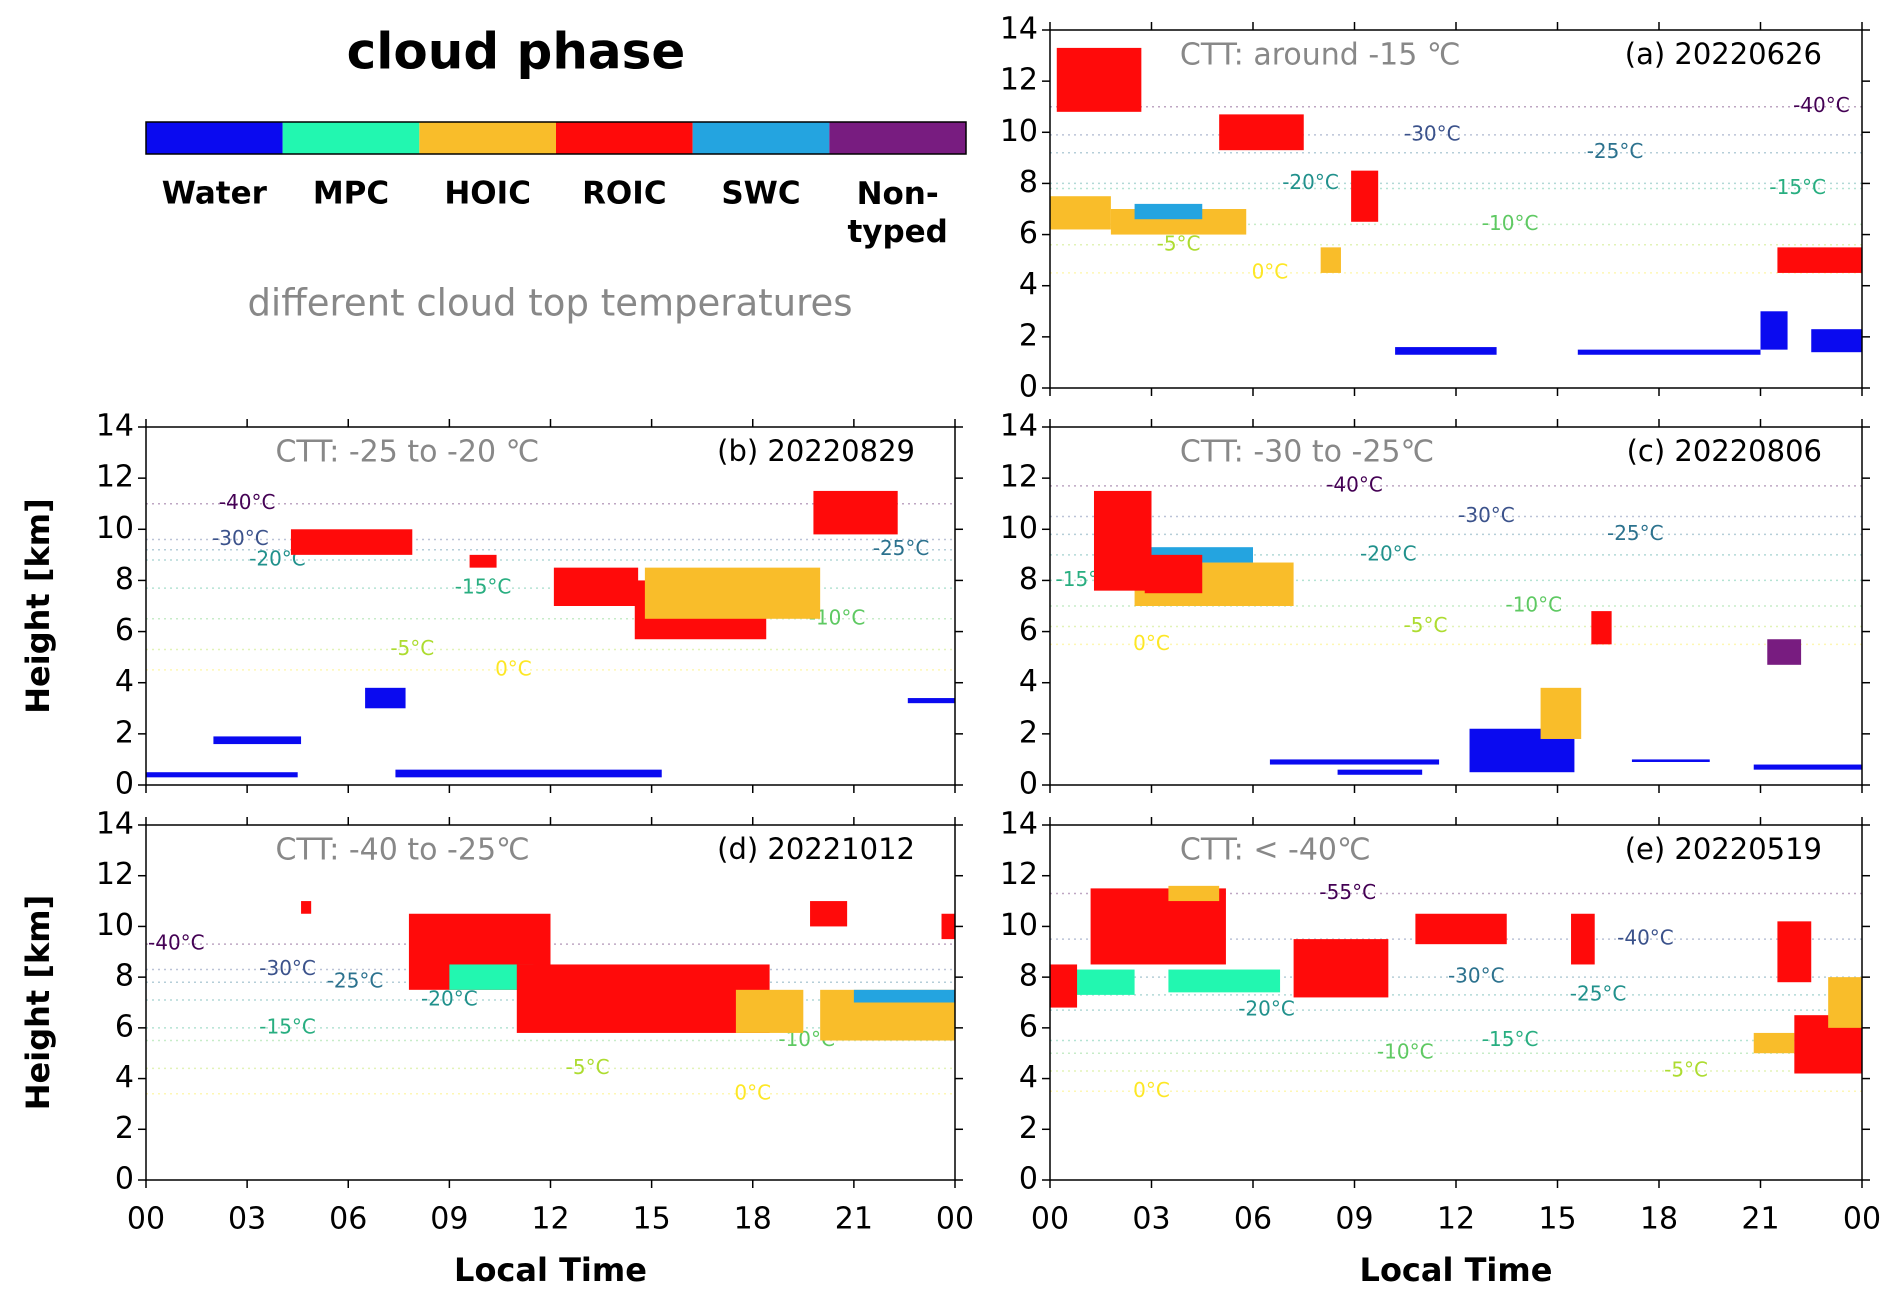 This screenshot has width=1892, height=1300. What do you see at coordinates (1266, 1009) in the screenshot?
I see `isotherm-label: -20°C` at bounding box center [1266, 1009].